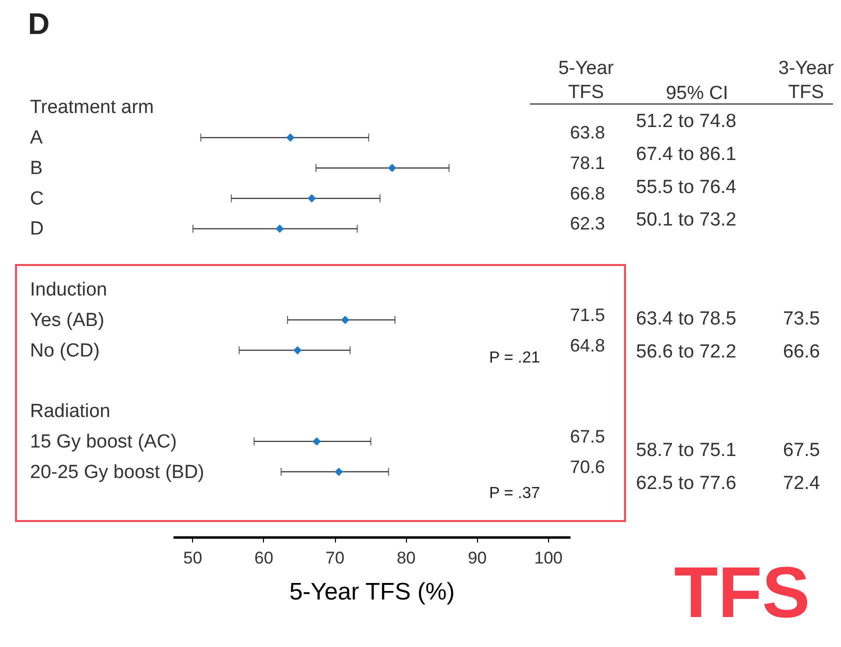 This screenshot has width=841, height=647. What do you see at coordinates (686, 483) in the screenshot?
I see `text: 62.5 to 77.6` at bounding box center [686, 483].